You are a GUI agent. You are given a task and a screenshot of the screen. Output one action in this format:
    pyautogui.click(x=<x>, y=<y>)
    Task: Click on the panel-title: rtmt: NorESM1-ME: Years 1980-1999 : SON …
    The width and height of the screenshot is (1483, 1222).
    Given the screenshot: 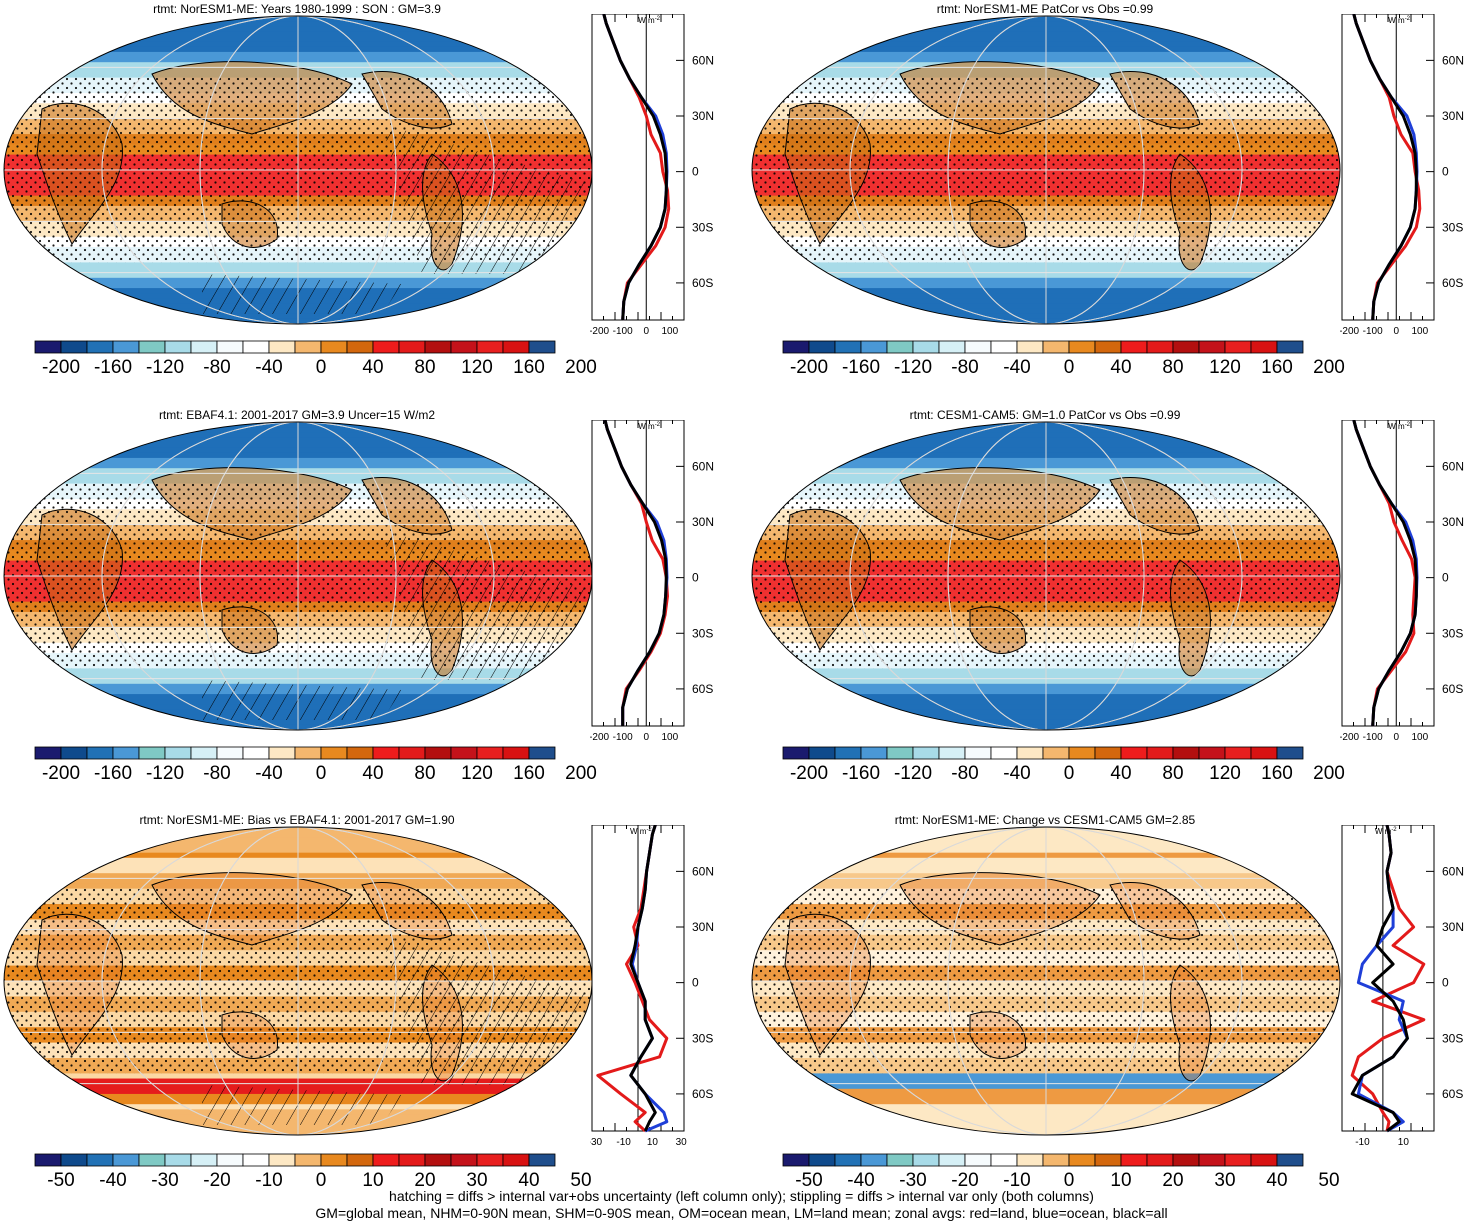 What is the action you would take?
    pyautogui.click(x=297, y=9)
    